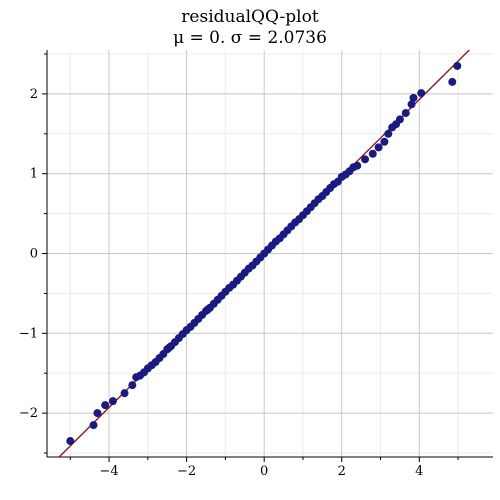 The height and width of the screenshot is (500, 500). Describe the element at coordinates (34, 254) in the screenshot. I see `y-tick-label: 0` at that location.